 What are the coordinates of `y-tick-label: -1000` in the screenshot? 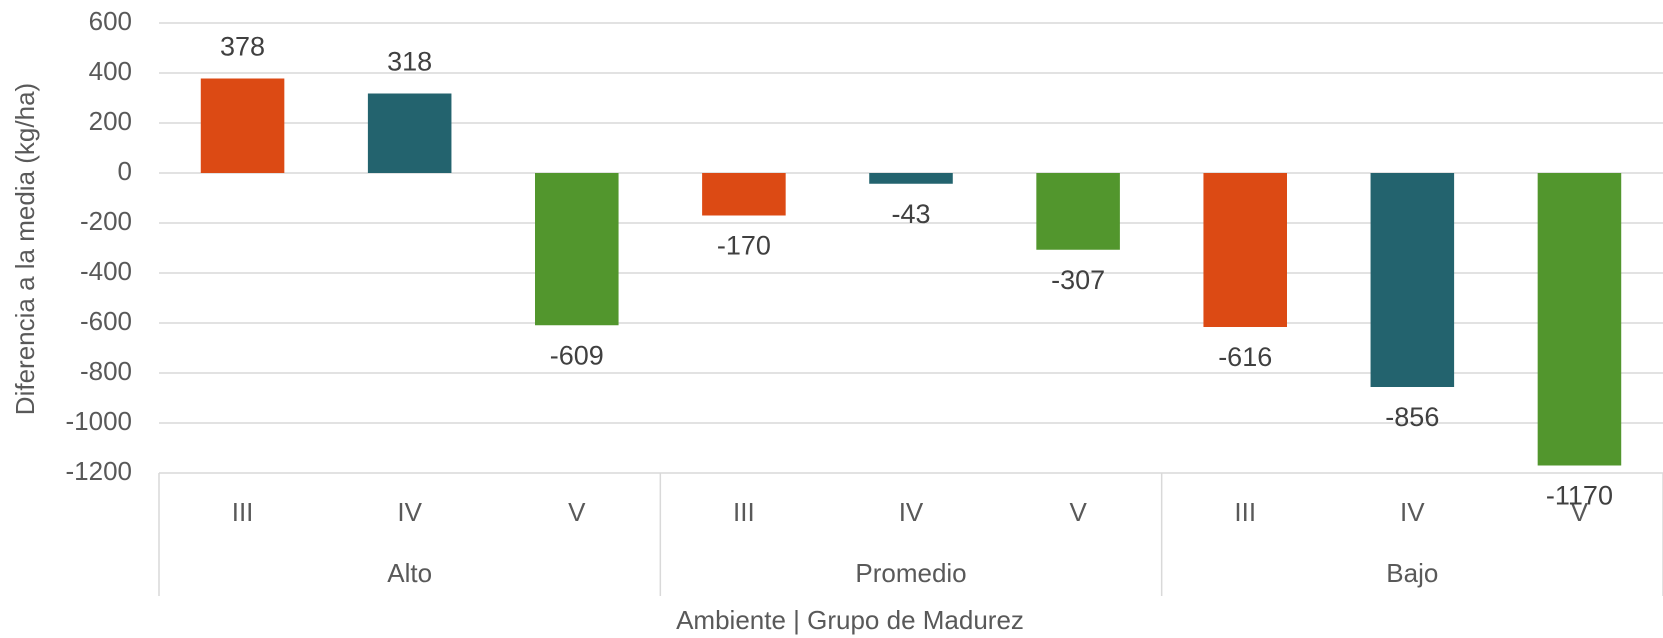 It's located at (99, 421).